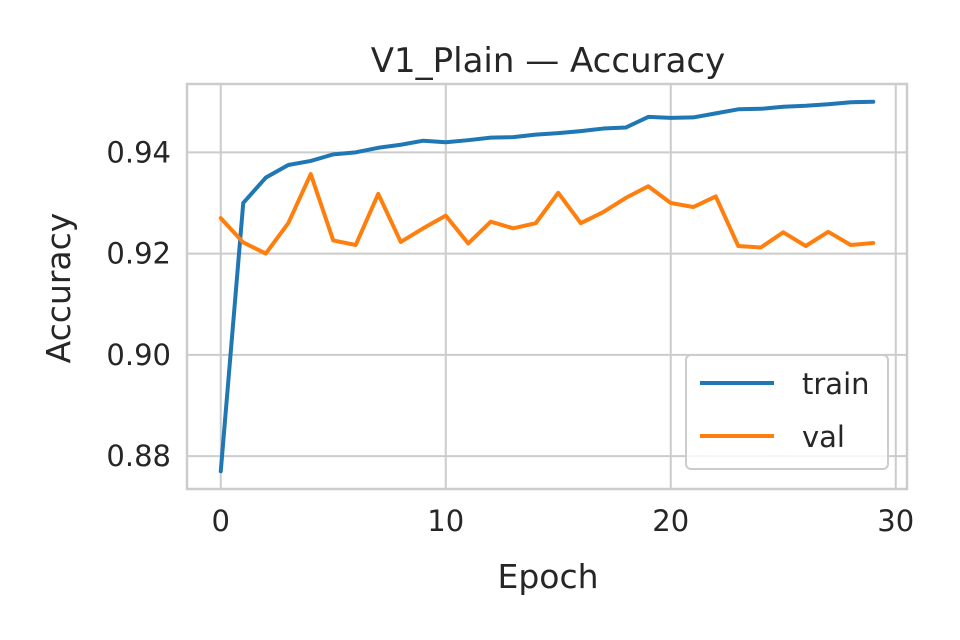  Describe the element at coordinates (670, 521) in the screenshot. I see `x-tick-label: 20` at that location.